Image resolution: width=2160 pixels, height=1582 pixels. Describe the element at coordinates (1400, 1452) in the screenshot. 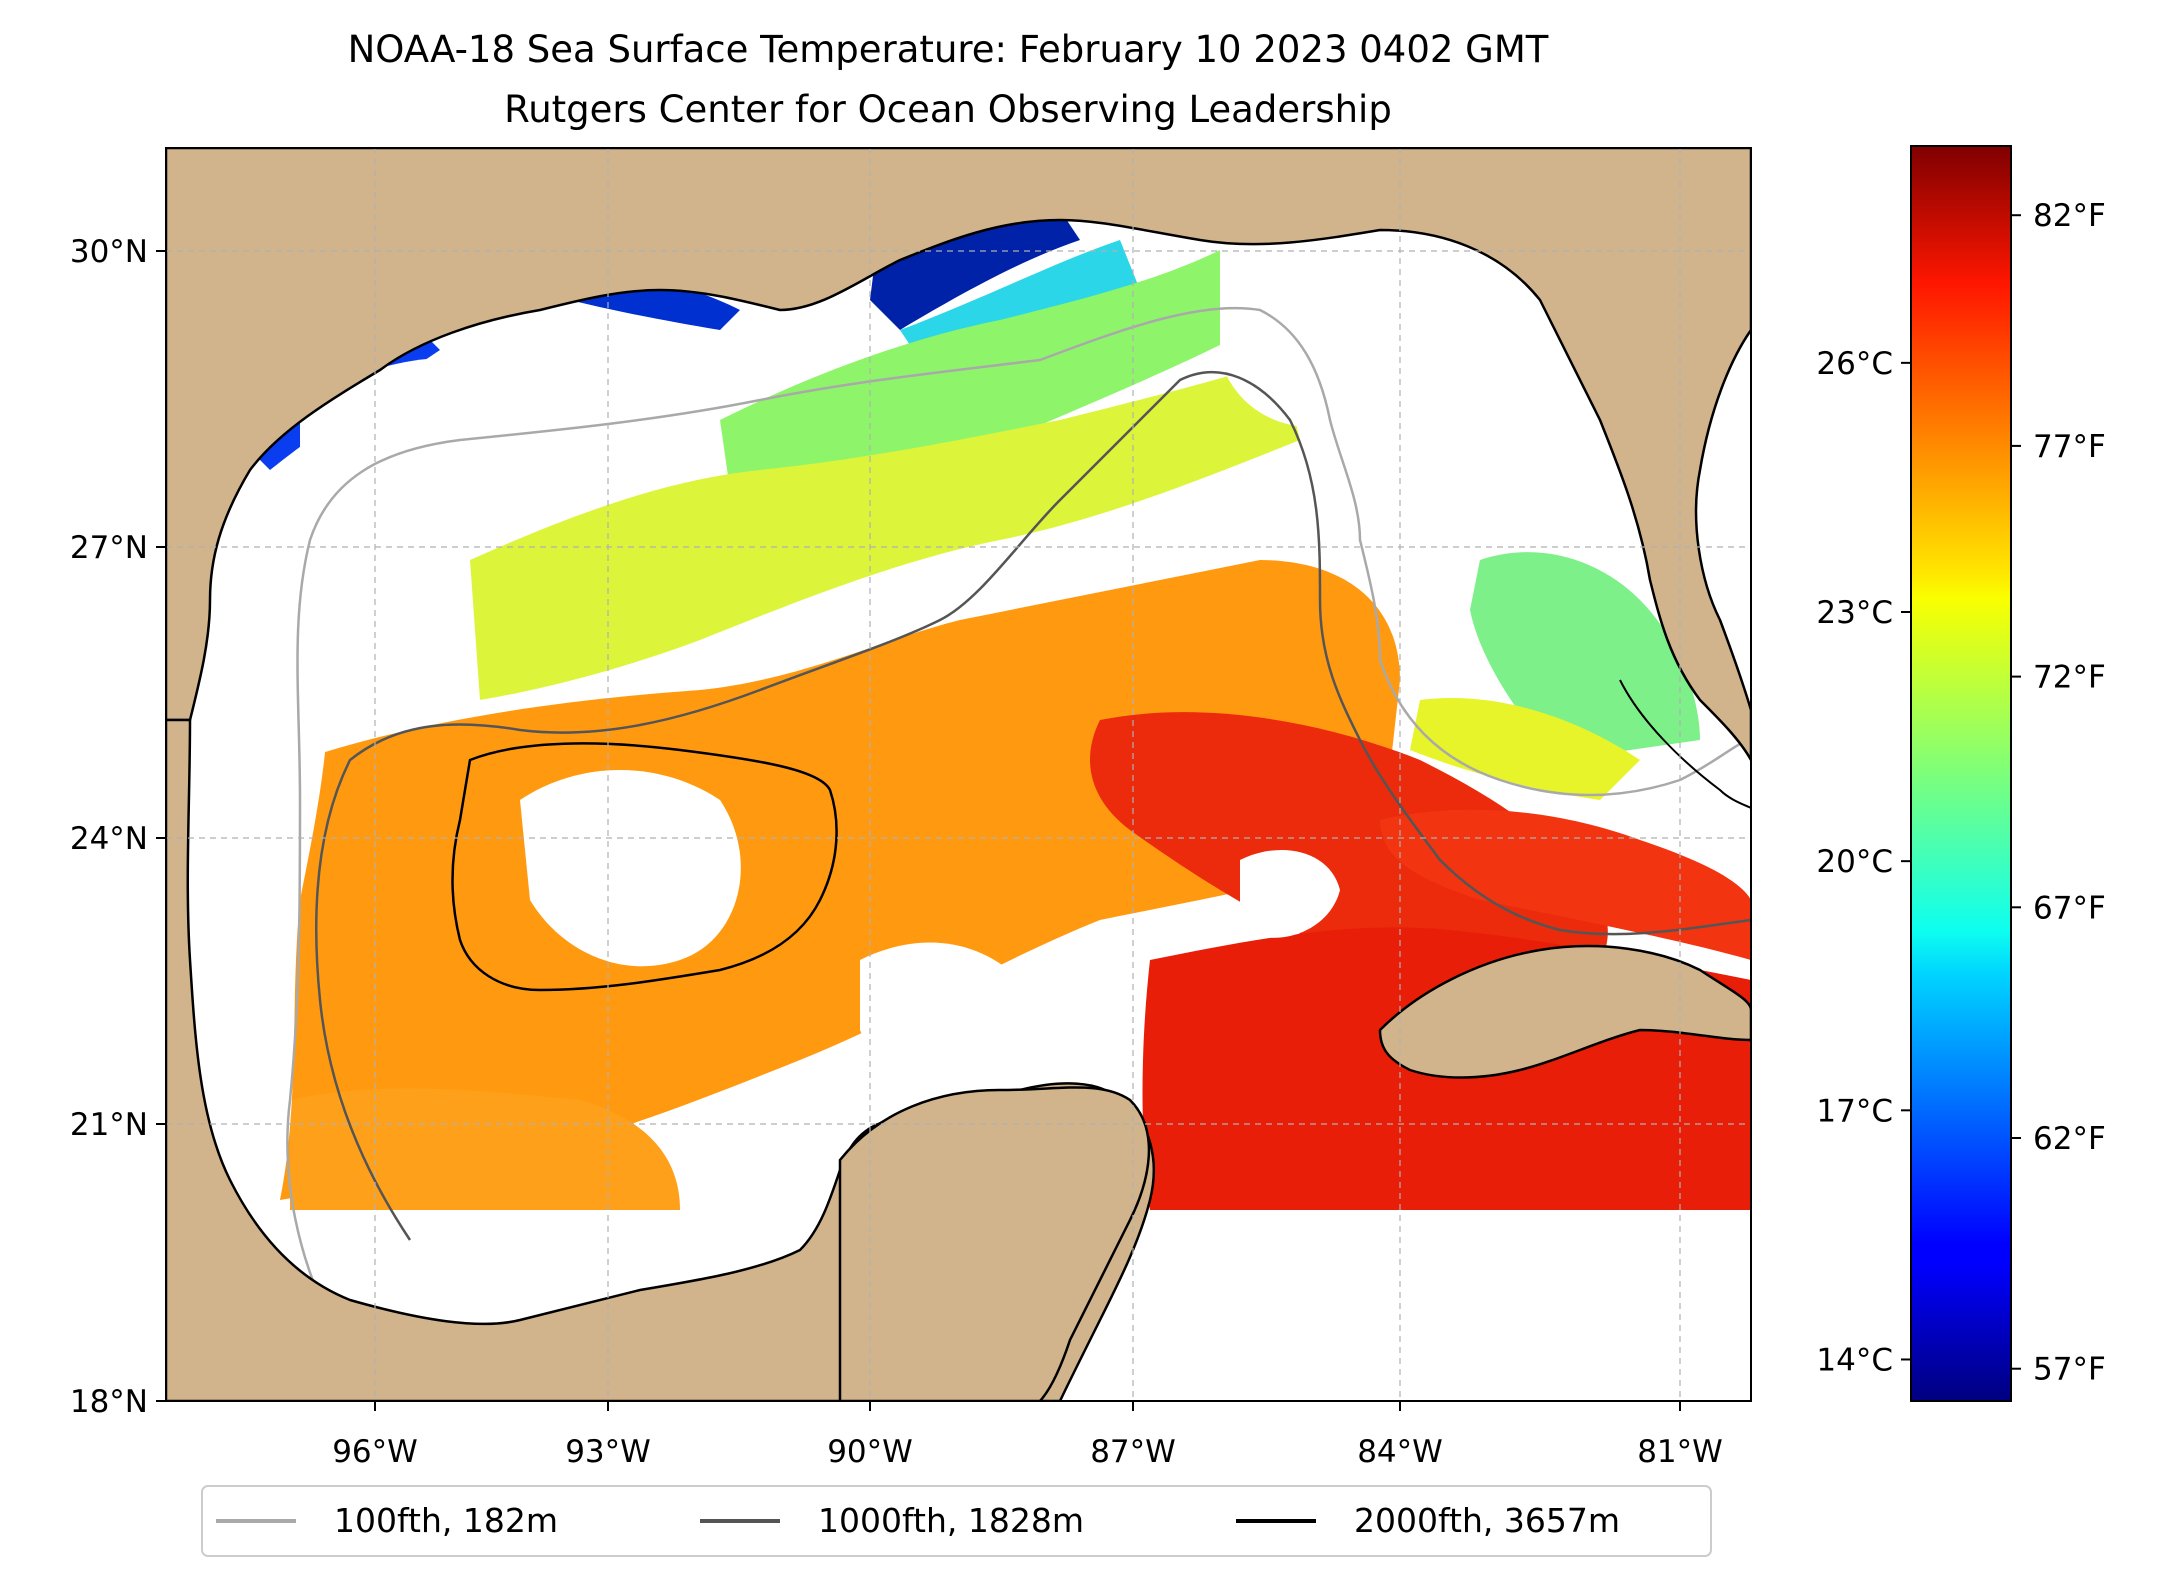

I see `lon-label: 84°W` at that location.